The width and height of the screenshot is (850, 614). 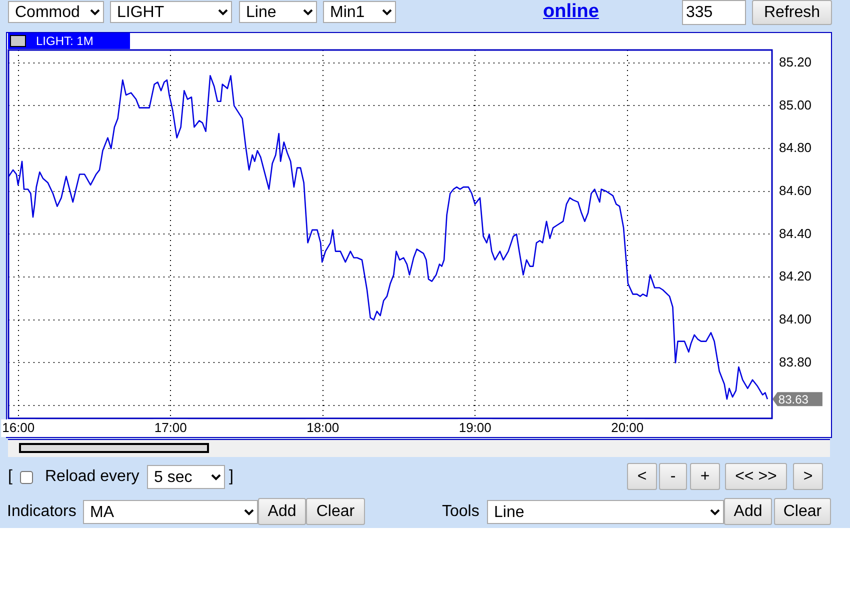 I want to click on chart-title: LIGHT: 1M, so click(x=65, y=41).